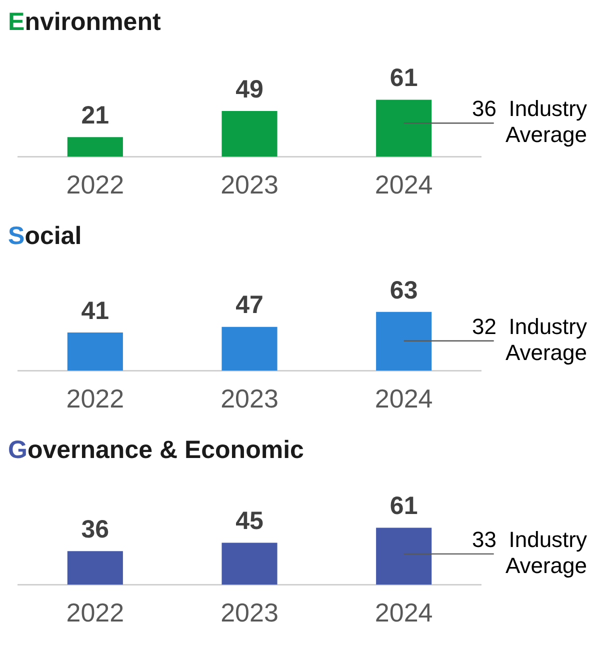 Image resolution: width=599 pixels, height=659 pixels. I want to click on data-label: 47, so click(250, 305).